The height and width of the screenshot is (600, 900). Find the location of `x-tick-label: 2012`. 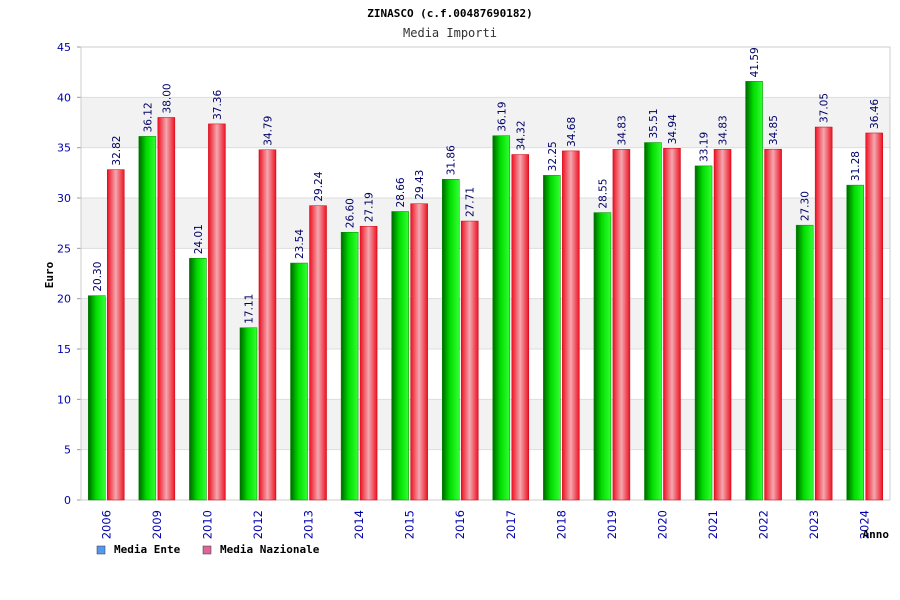

x-tick-label: 2012 is located at coordinates (258, 524).